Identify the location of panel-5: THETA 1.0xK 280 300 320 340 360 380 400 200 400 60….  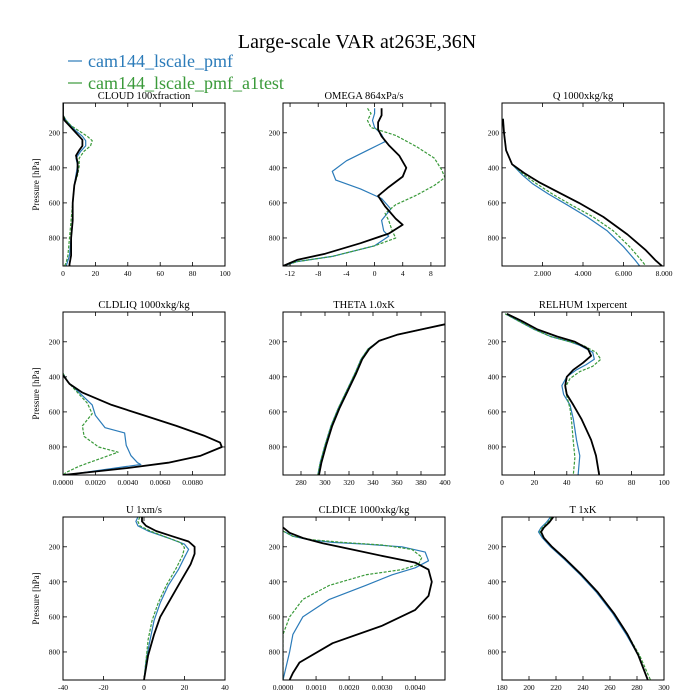
(360, 393).